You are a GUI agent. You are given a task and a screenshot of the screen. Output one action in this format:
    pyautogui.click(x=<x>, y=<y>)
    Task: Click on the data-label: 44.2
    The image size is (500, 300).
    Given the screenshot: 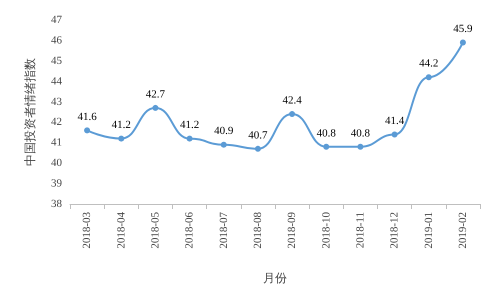 What is the action you would take?
    pyautogui.click(x=428, y=64)
    